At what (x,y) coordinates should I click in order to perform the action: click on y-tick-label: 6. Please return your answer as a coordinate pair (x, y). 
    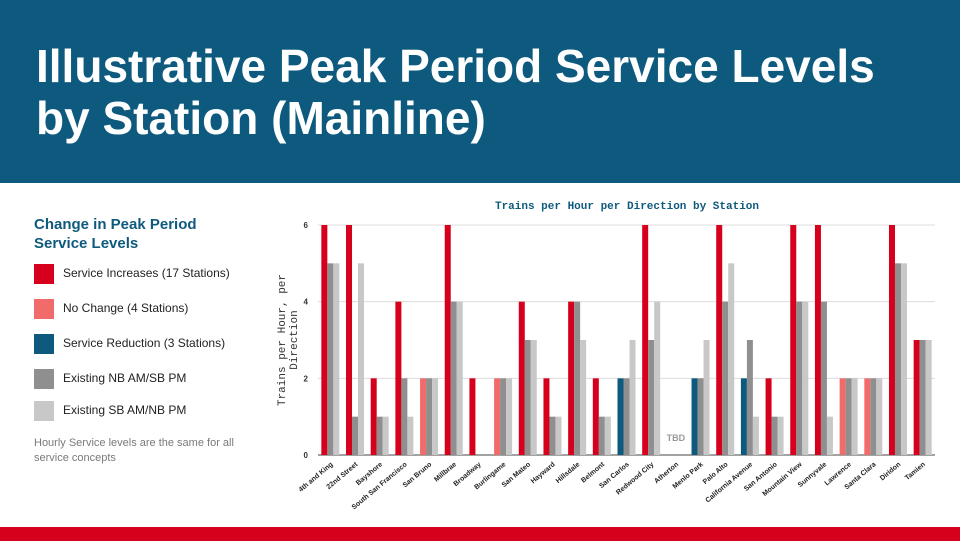
    Looking at the image, I should click on (306, 225).